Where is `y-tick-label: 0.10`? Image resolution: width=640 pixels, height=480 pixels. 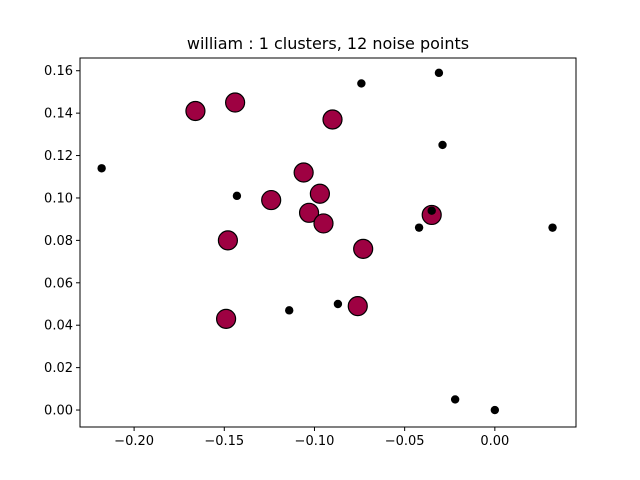
y-tick-label: 0.10 is located at coordinates (58, 198).